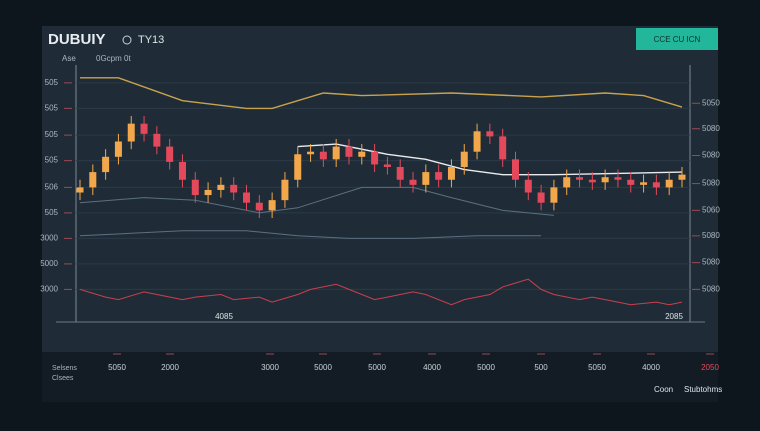 Image resolution: width=760 pixels, height=431 pixels. Describe the element at coordinates (63, 378) in the screenshot. I see `footer-left: Clsees` at that location.